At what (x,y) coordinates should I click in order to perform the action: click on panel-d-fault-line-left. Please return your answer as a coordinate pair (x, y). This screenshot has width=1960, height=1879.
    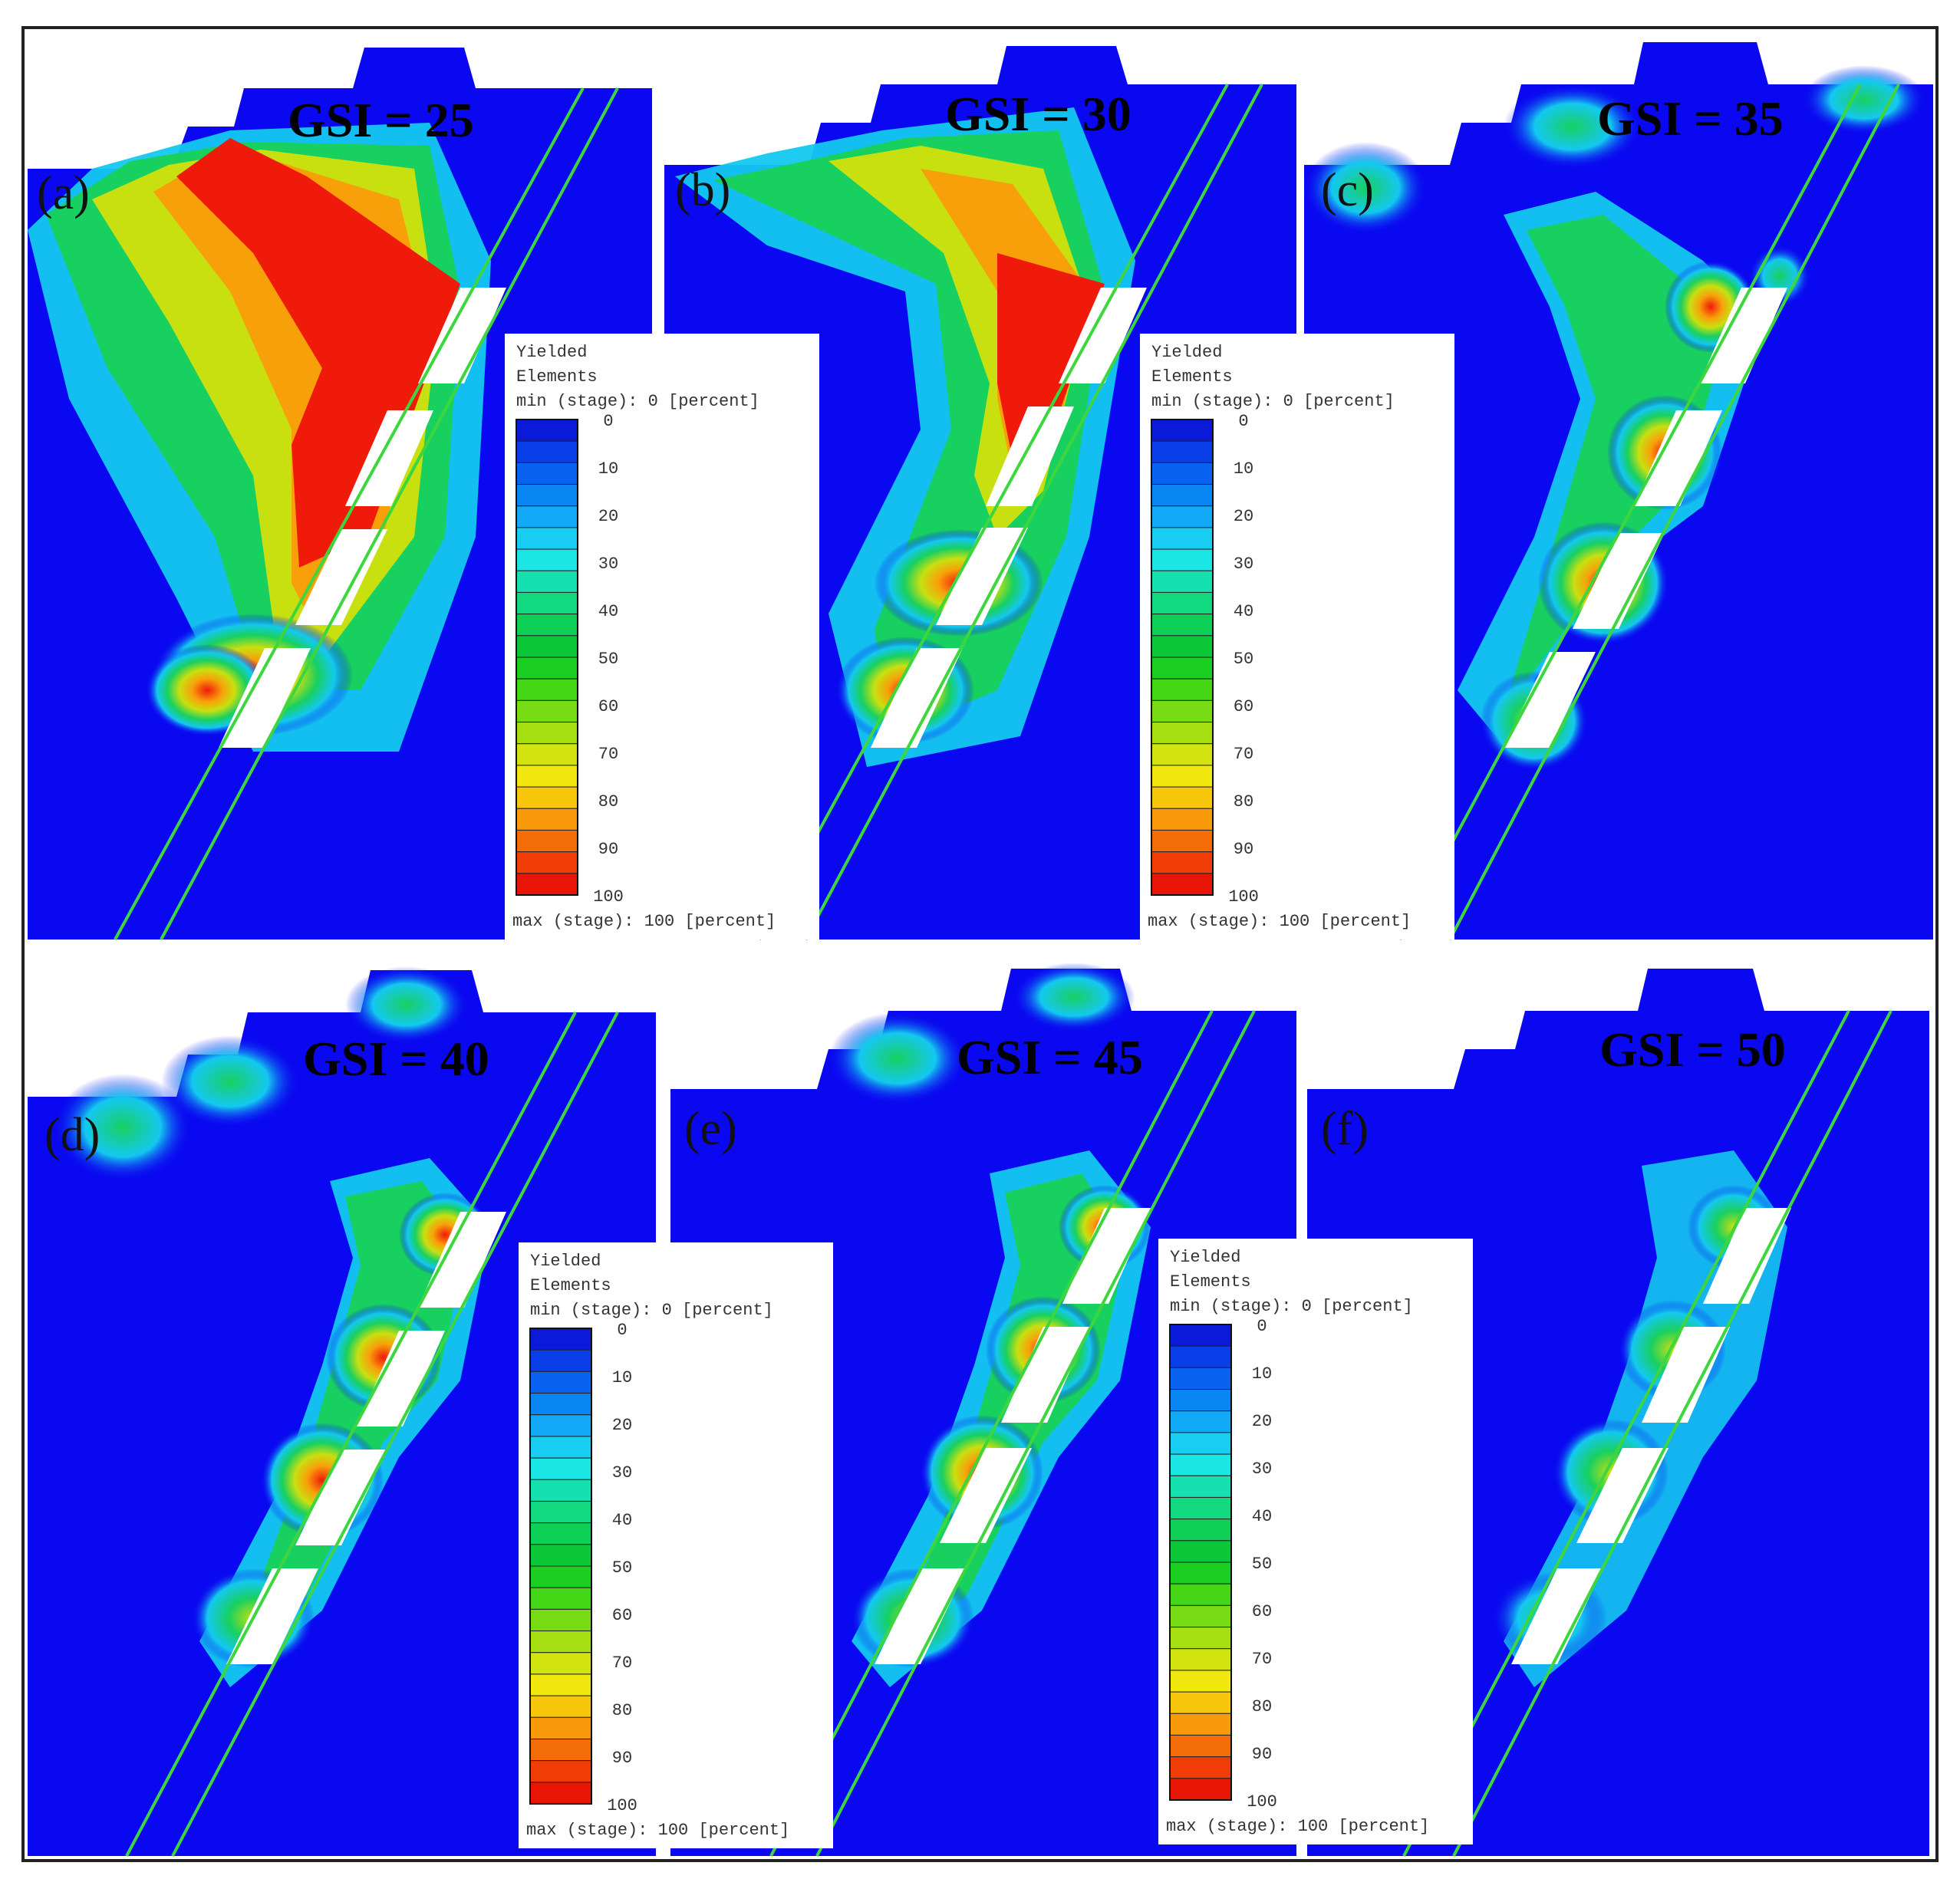
    Looking at the image, I should click on (351, 1434).